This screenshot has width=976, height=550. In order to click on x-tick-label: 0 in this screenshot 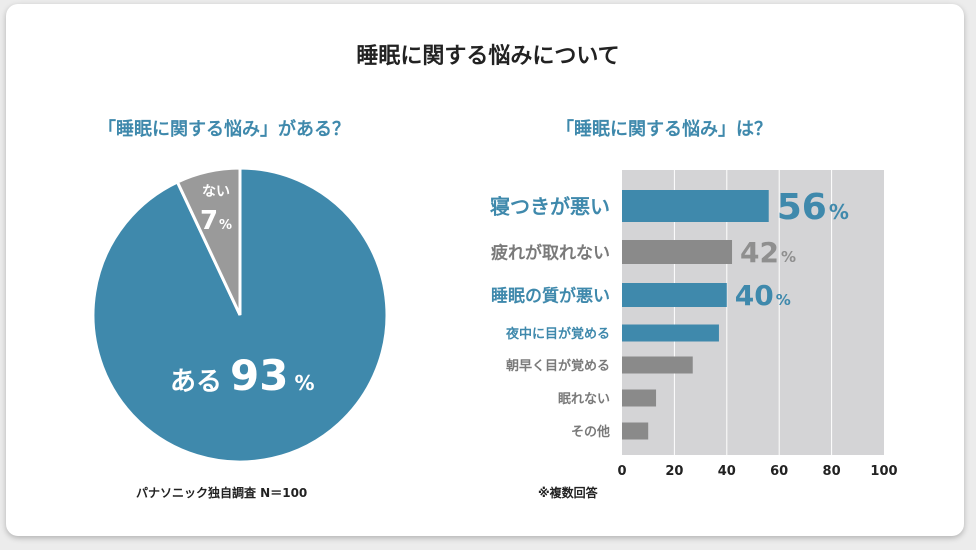, I will do `click(621, 471)`.